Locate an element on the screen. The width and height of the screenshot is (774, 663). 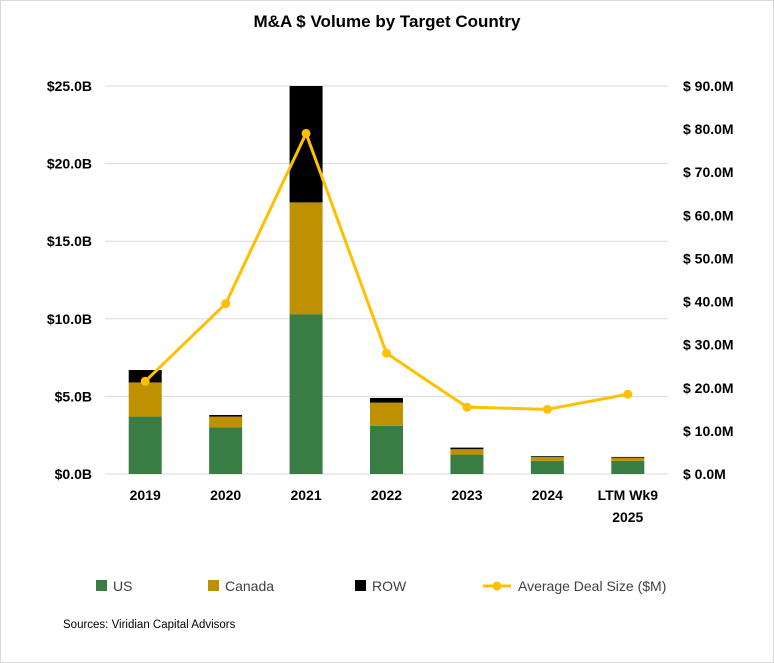
y-right-tick-label: $ 60.0M is located at coordinates (708, 215).